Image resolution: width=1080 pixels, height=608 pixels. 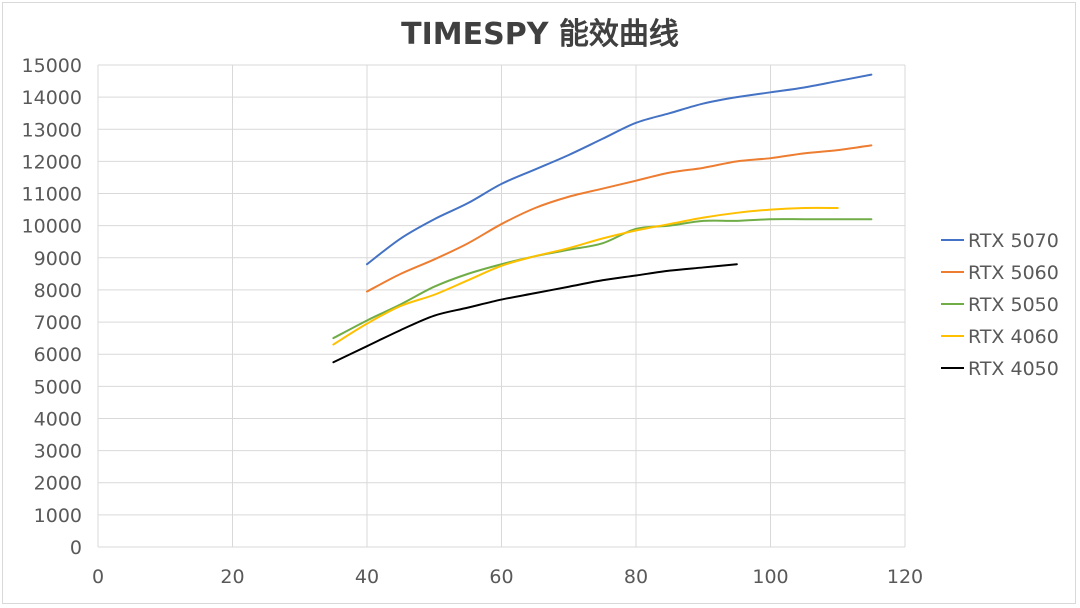 What do you see at coordinates (1013, 305) in the screenshot?
I see `legend-label-rtx-5050: RTX 5050` at bounding box center [1013, 305].